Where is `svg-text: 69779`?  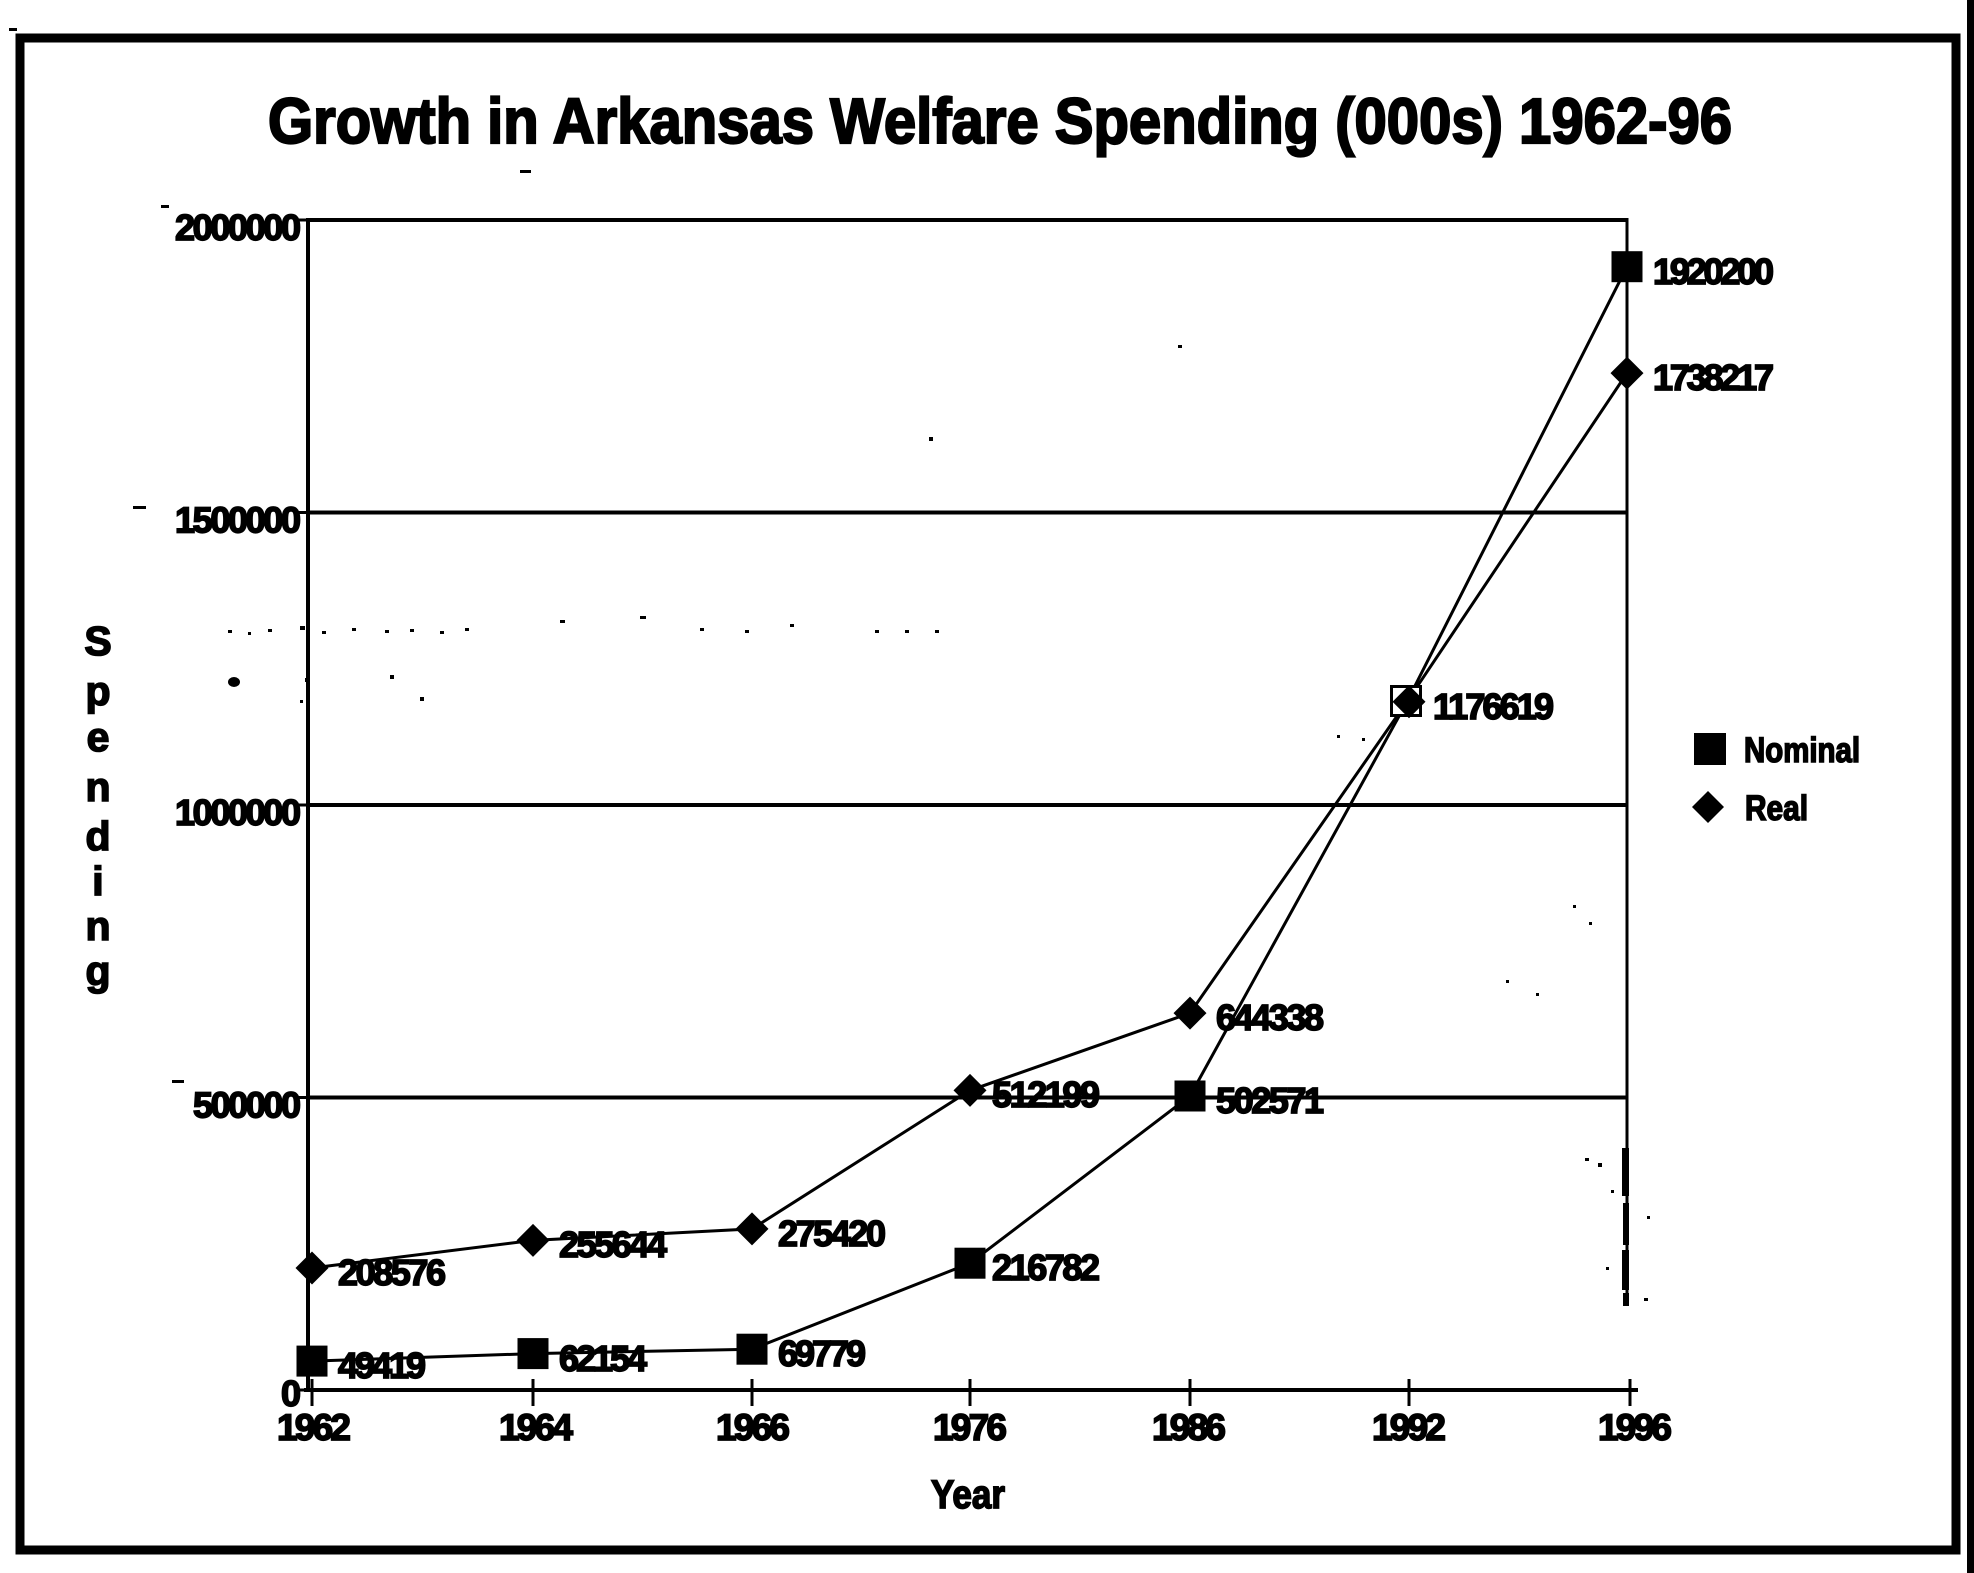 svg-text: 69779 is located at coordinates (822, 1353).